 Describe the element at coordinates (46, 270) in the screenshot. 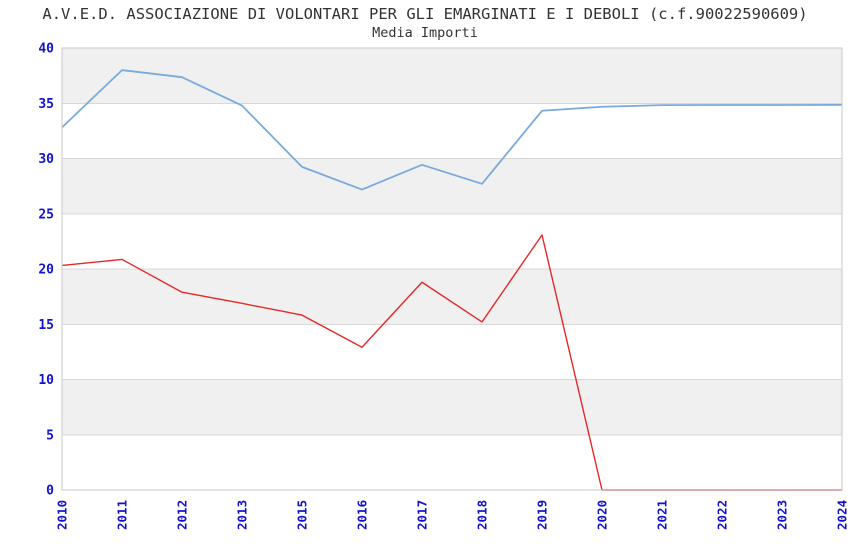

I see `y-tick-label: 20` at that location.